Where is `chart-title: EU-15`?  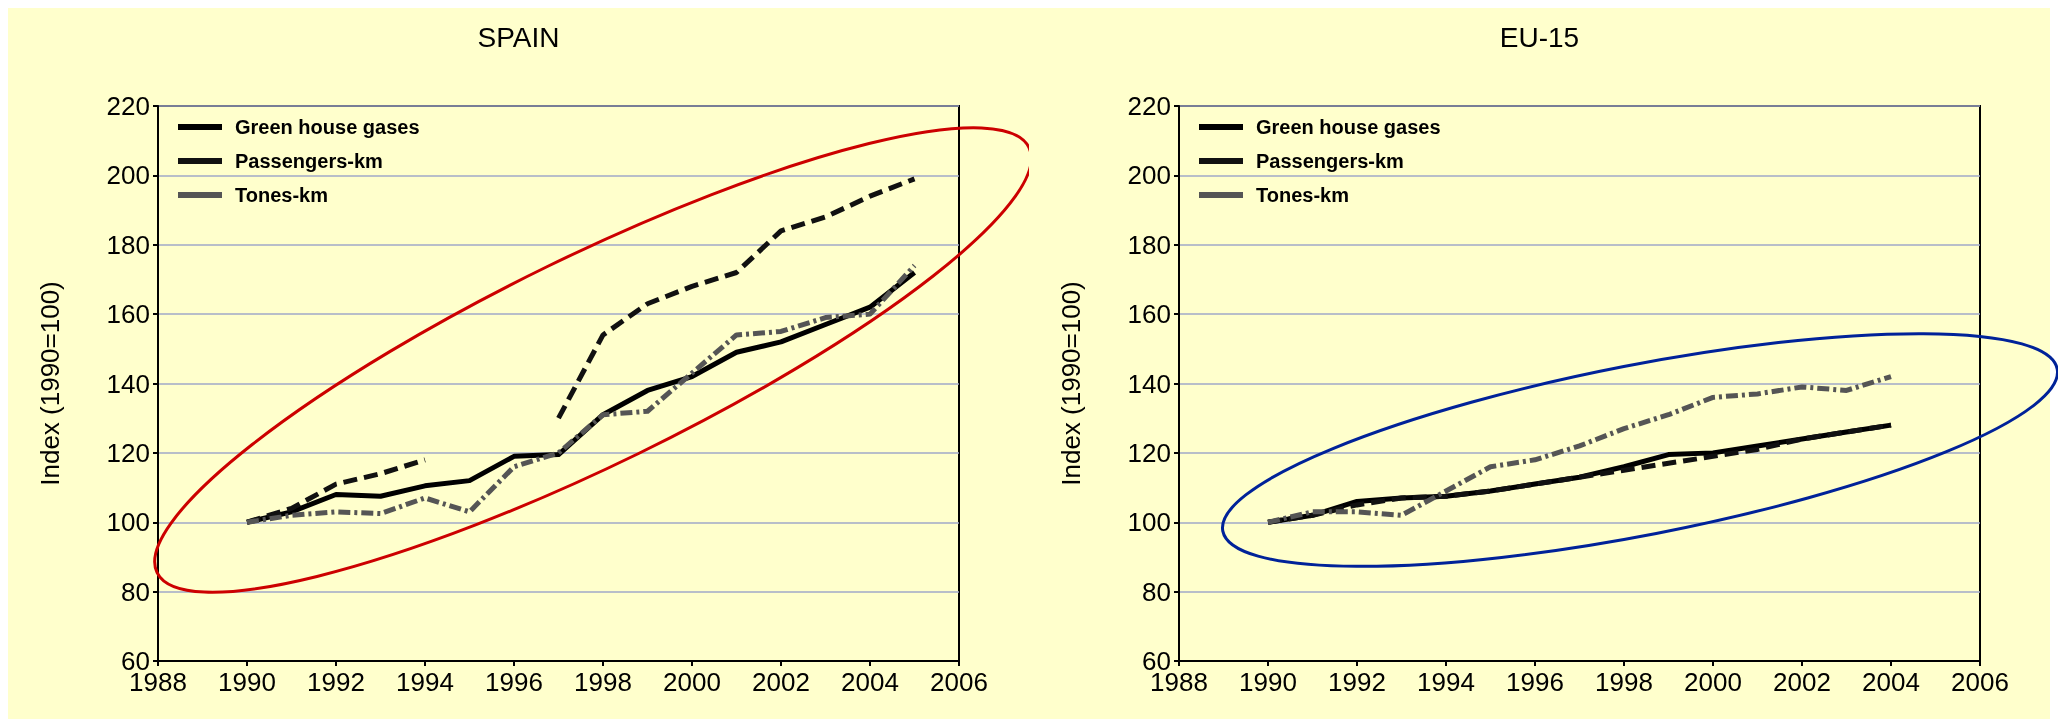 chart-title: EU-15 is located at coordinates (1539, 37).